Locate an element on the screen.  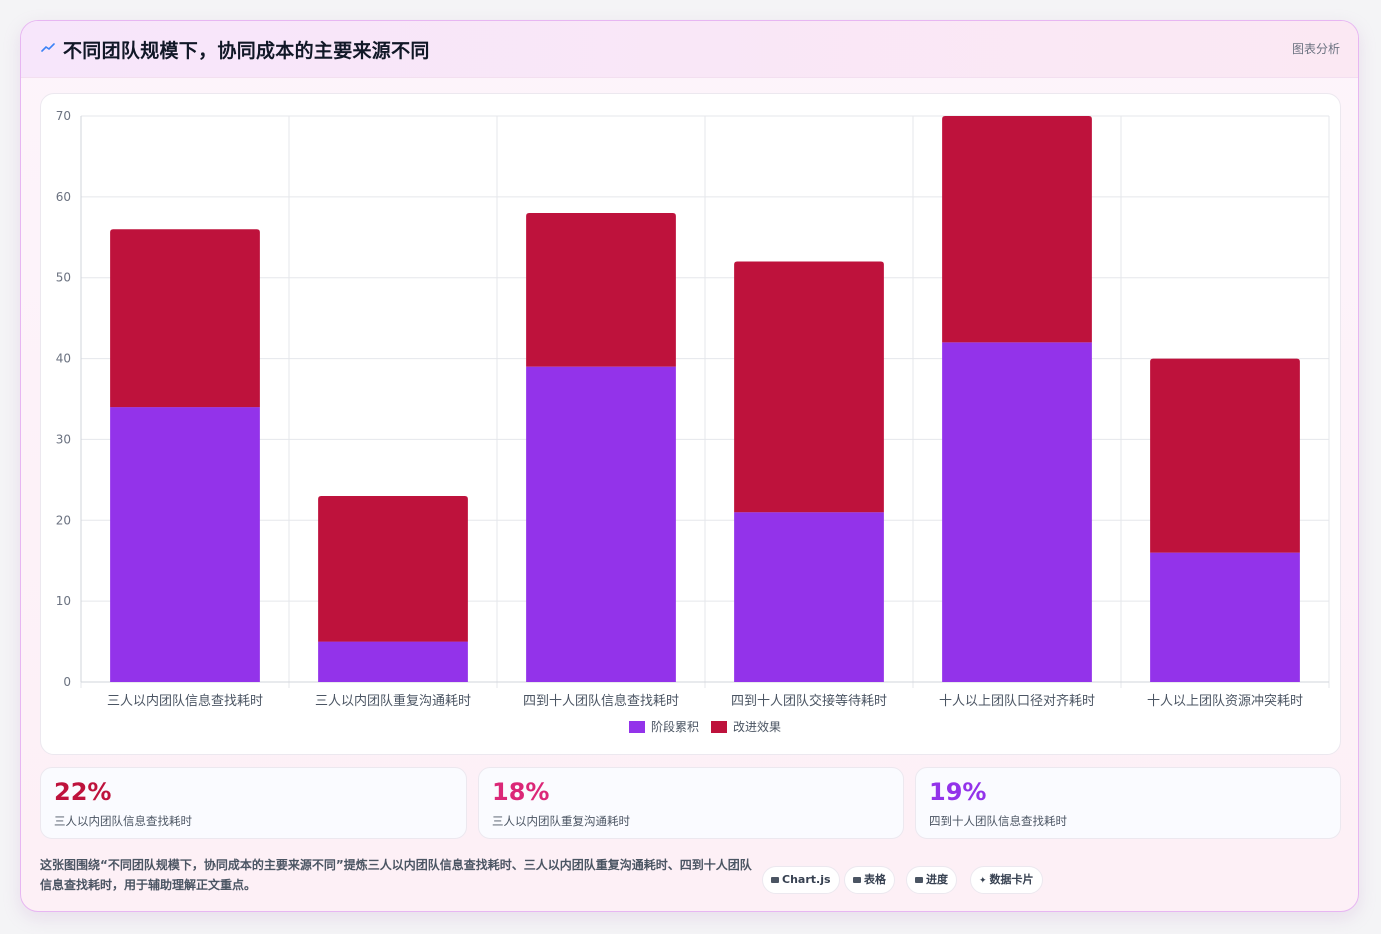
x-tick-label: 十人以上团队资源冲突耗时 is located at coordinates (1225, 701).